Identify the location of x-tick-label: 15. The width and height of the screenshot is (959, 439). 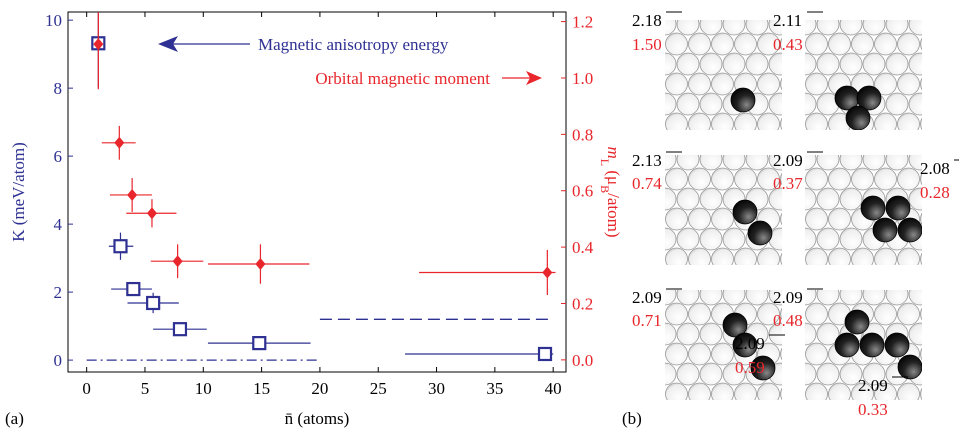
(261, 388).